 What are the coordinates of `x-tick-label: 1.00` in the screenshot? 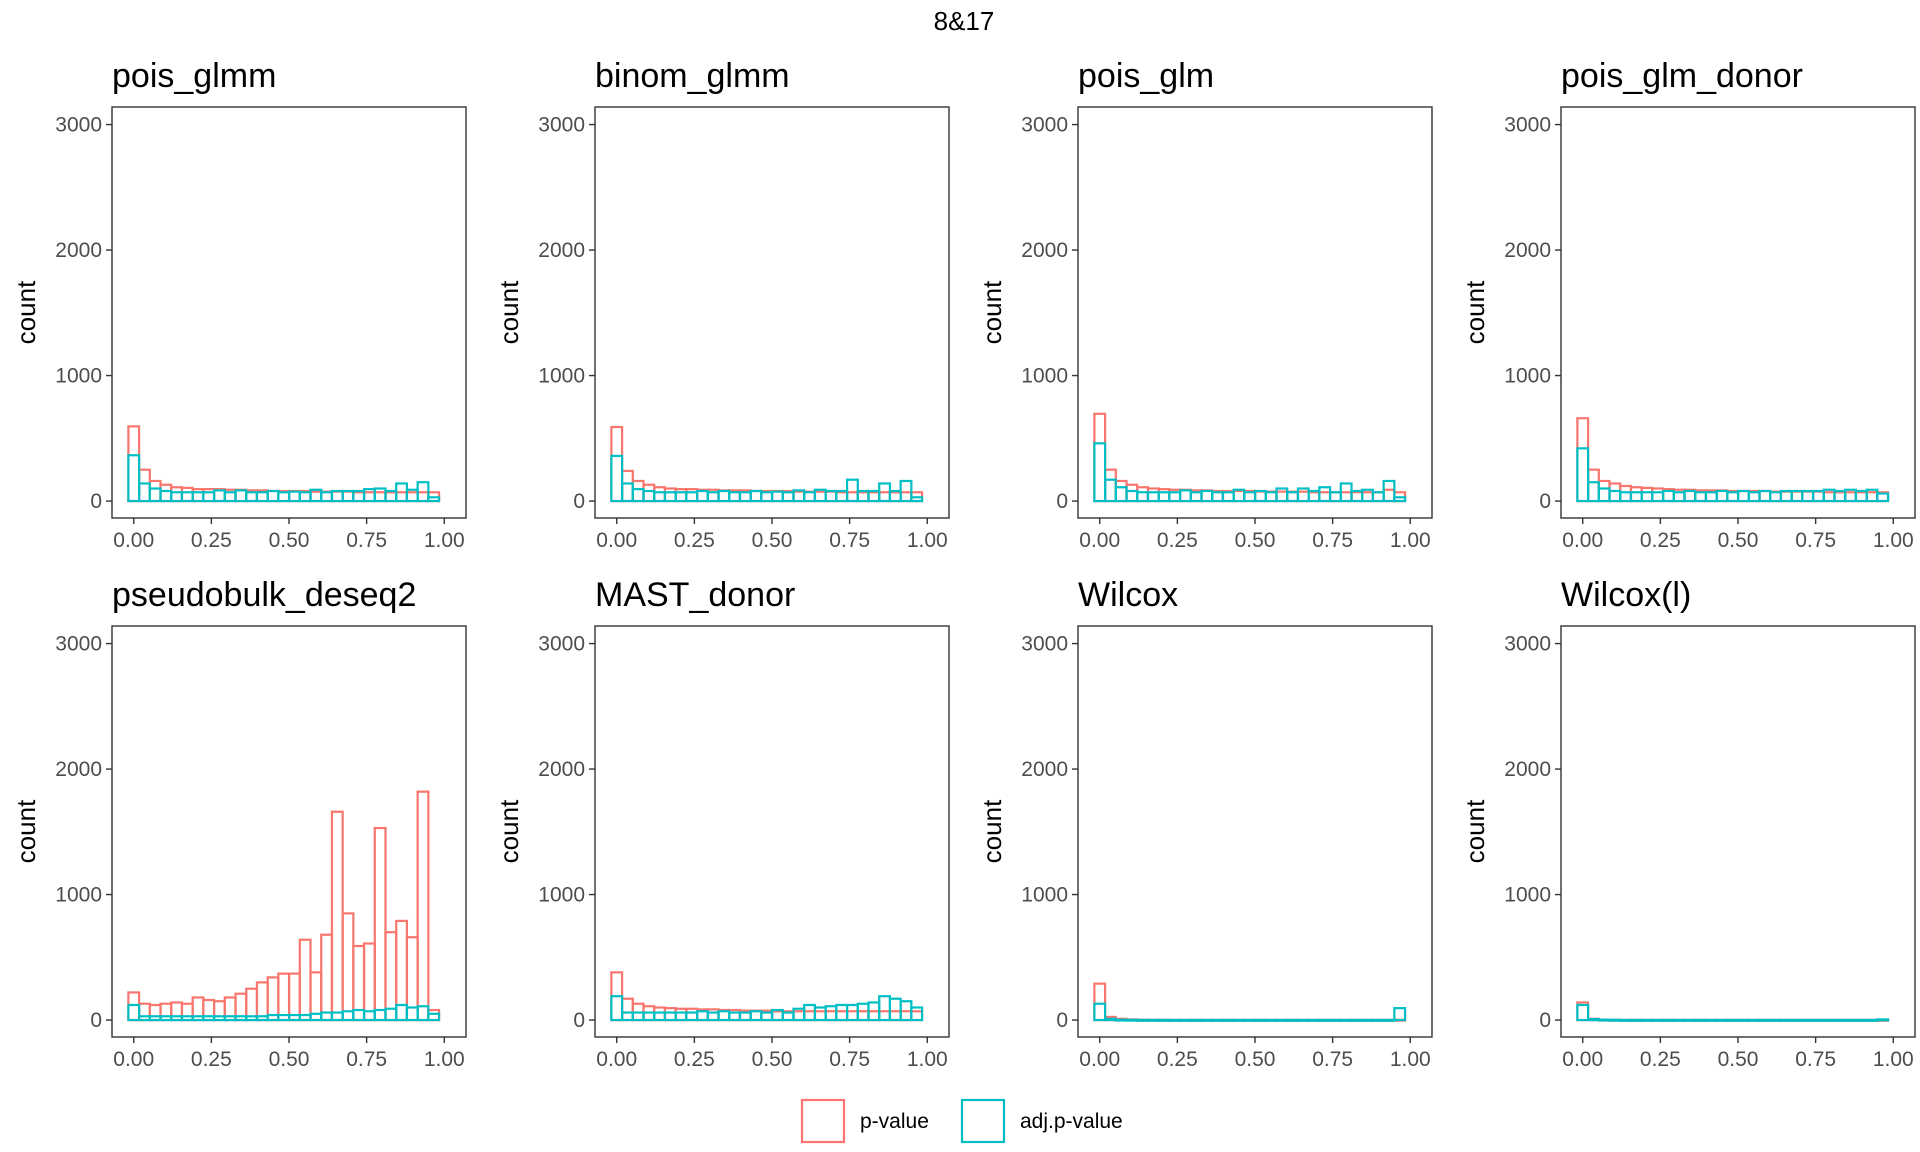 It's located at (927, 1059).